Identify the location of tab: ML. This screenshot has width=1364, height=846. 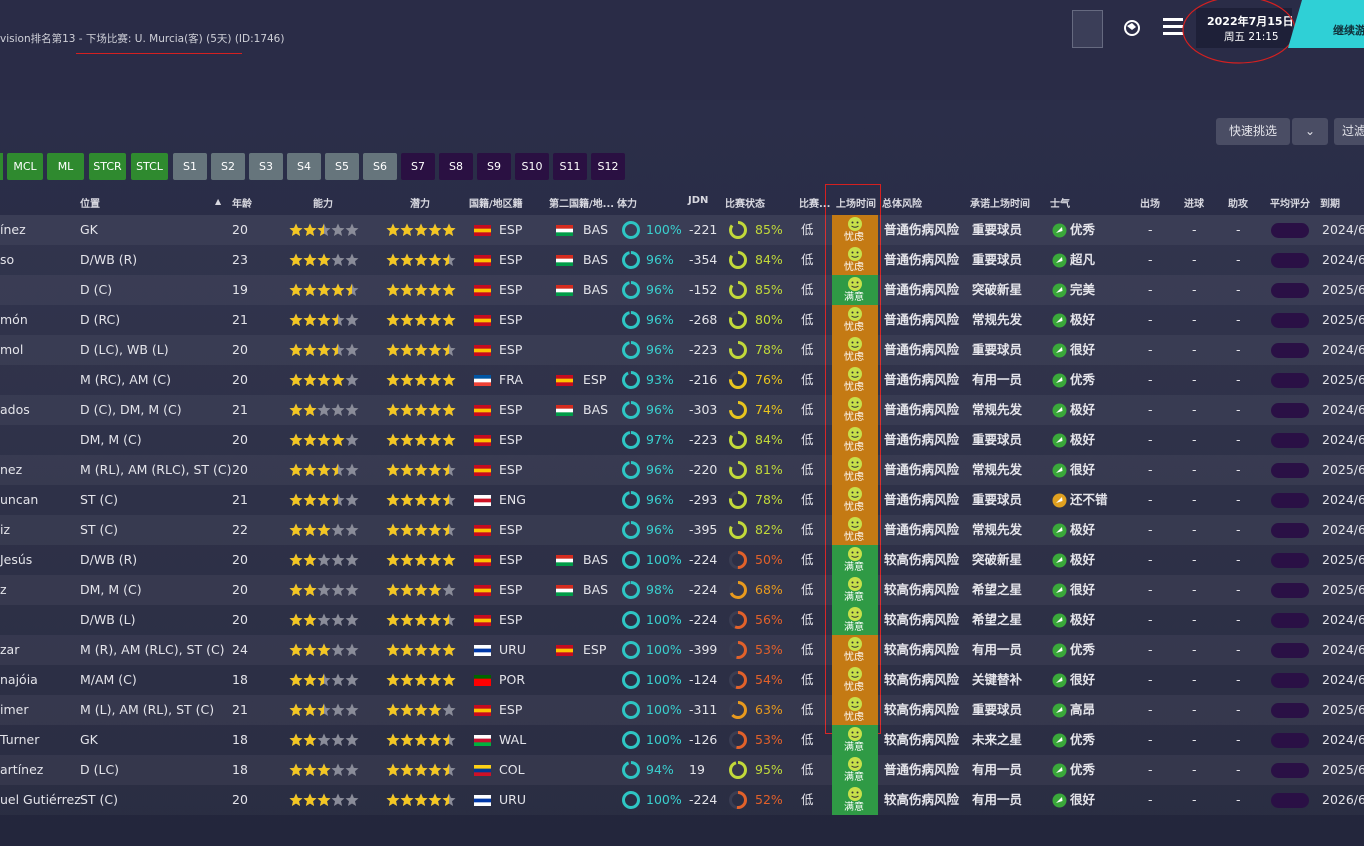
(65, 166).